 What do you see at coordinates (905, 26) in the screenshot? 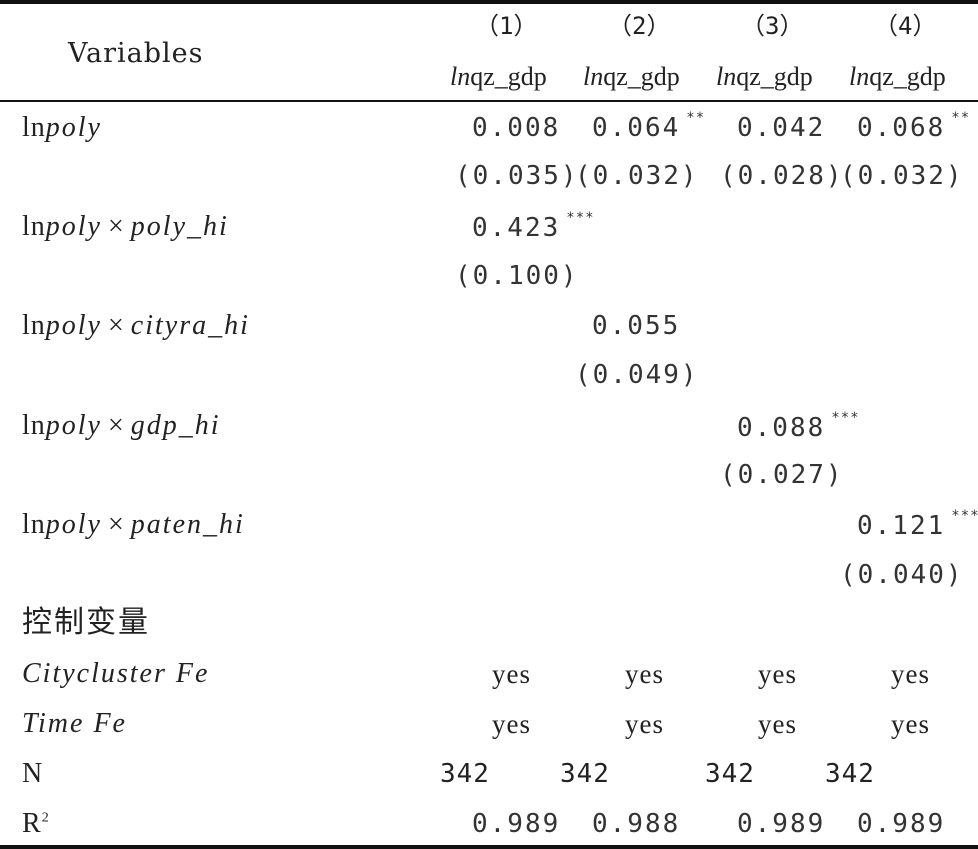
I see `column-number-4: （4）` at bounding box center [905, 26].